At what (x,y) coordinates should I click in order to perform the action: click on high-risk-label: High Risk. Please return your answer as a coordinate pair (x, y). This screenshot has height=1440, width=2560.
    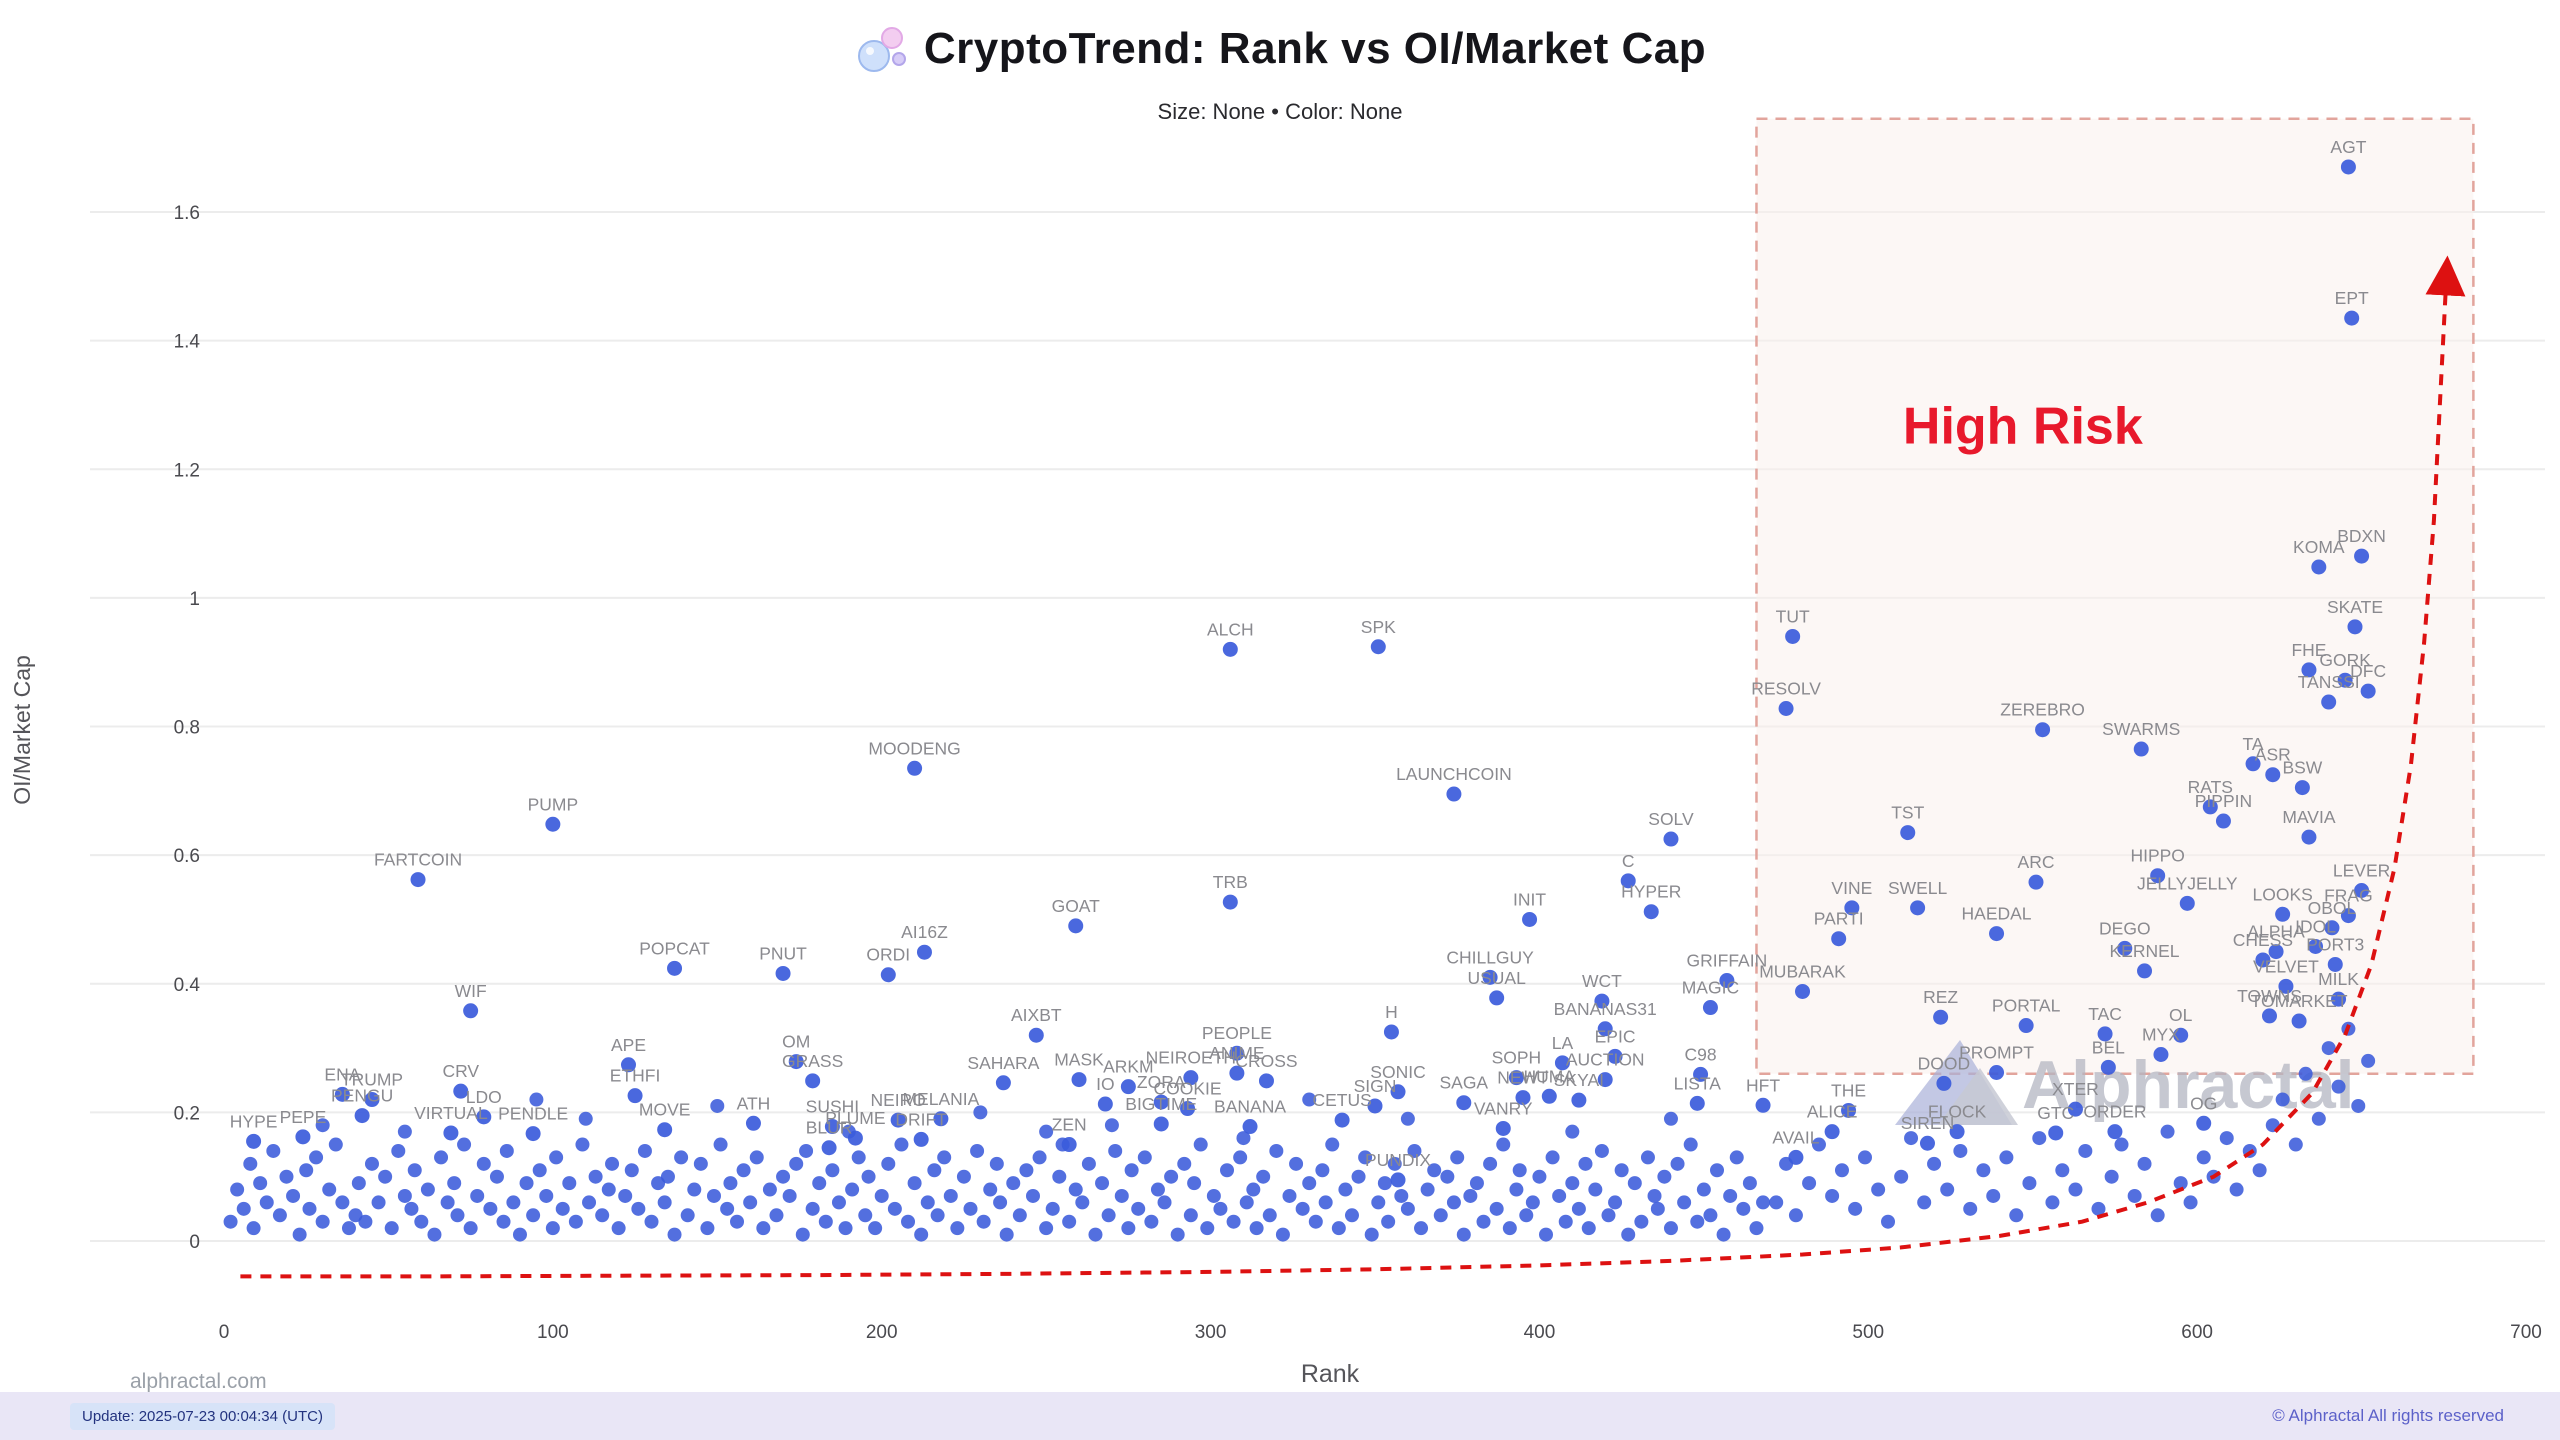
    Looking at the image, I should click on (2023, 427).